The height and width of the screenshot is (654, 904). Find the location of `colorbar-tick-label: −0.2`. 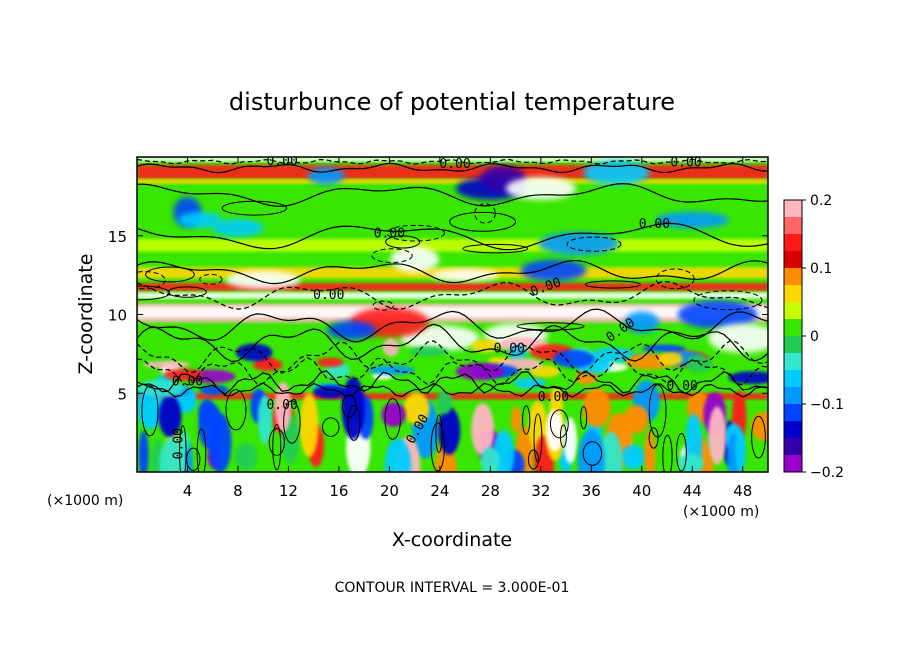

colorbar-tick-label: −0.2 is located at coordinates (827, 473).